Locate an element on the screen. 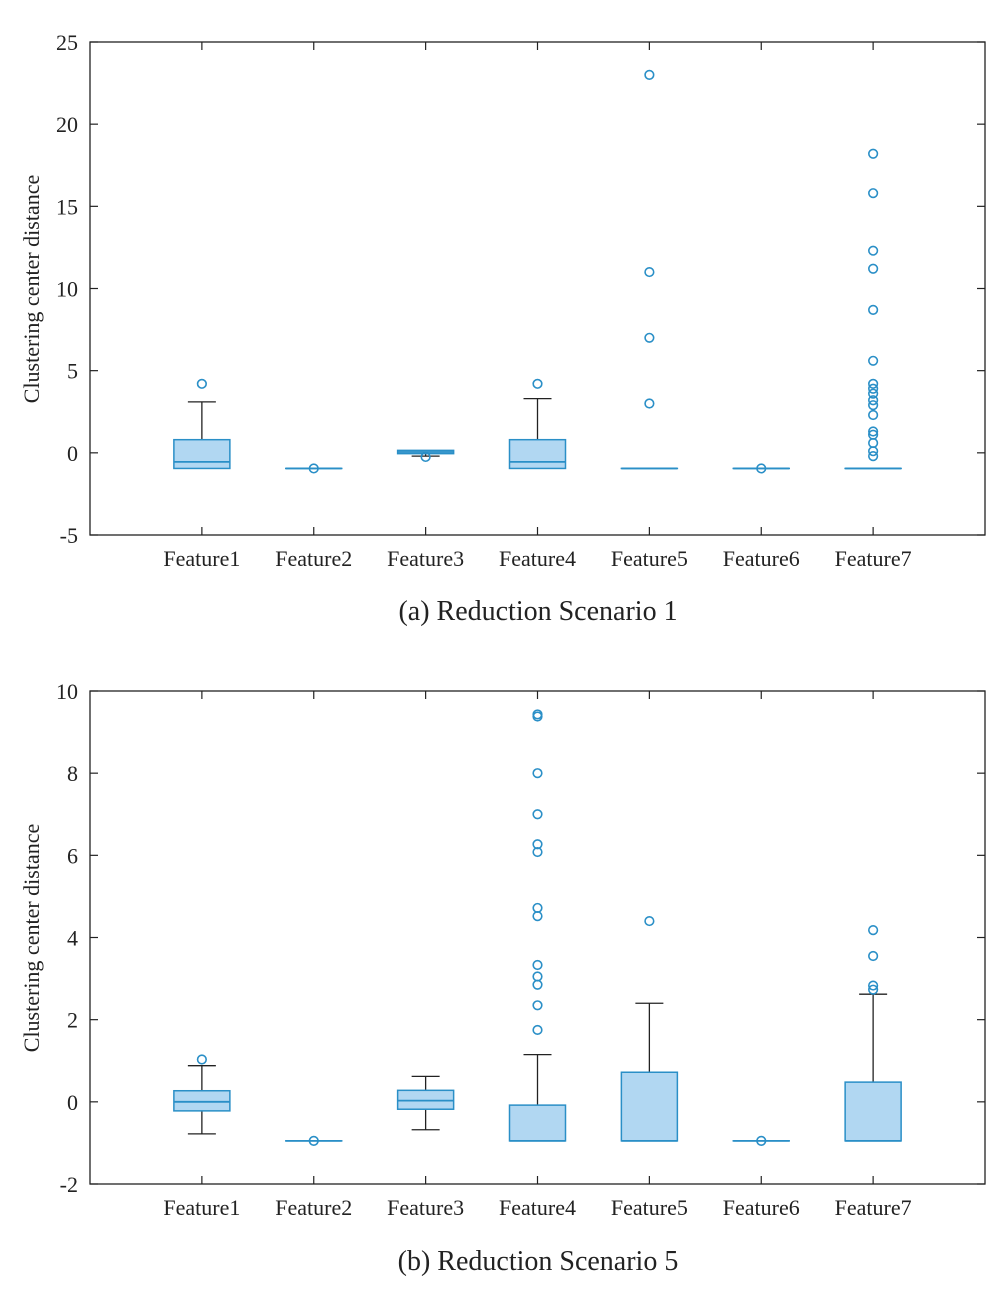 The image size is (1007, 1289). panel-b-box-feature7 is located at coordinates (873, 1033).